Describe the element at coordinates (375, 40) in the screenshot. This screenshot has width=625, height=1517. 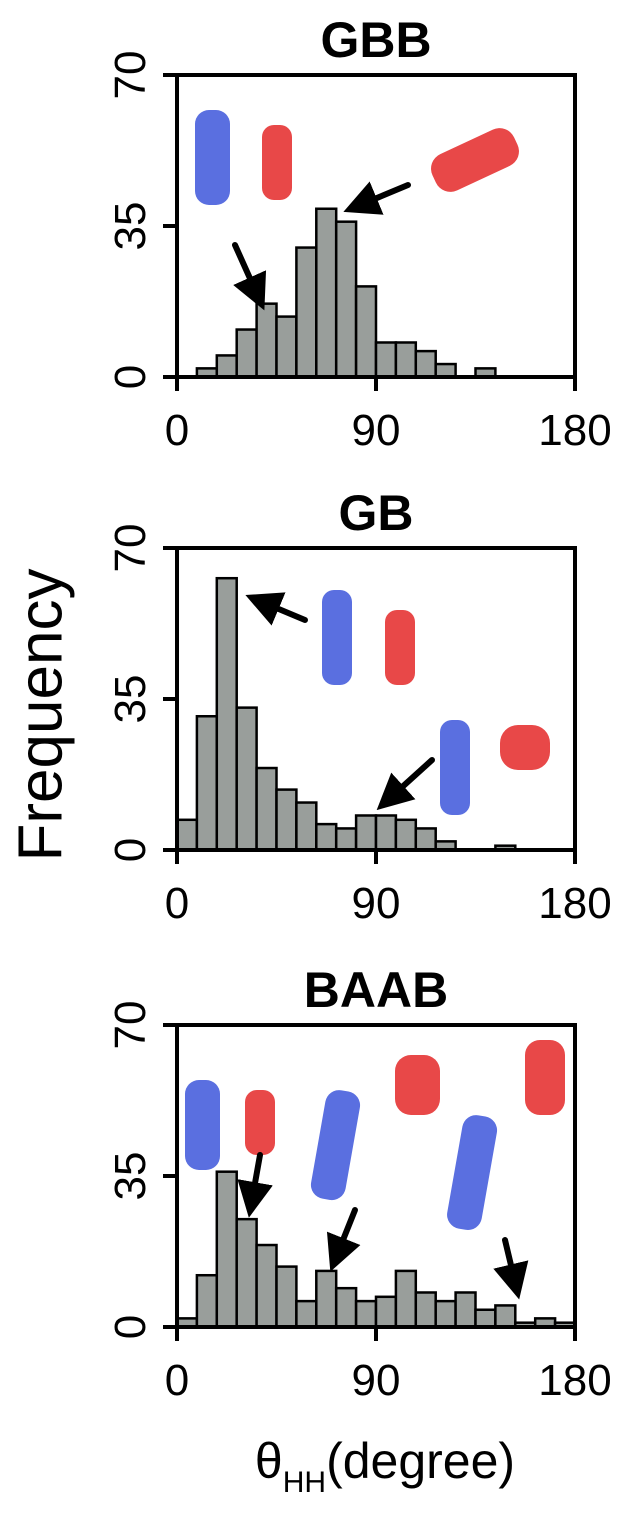
I see `chart-title: GBB` at that location.